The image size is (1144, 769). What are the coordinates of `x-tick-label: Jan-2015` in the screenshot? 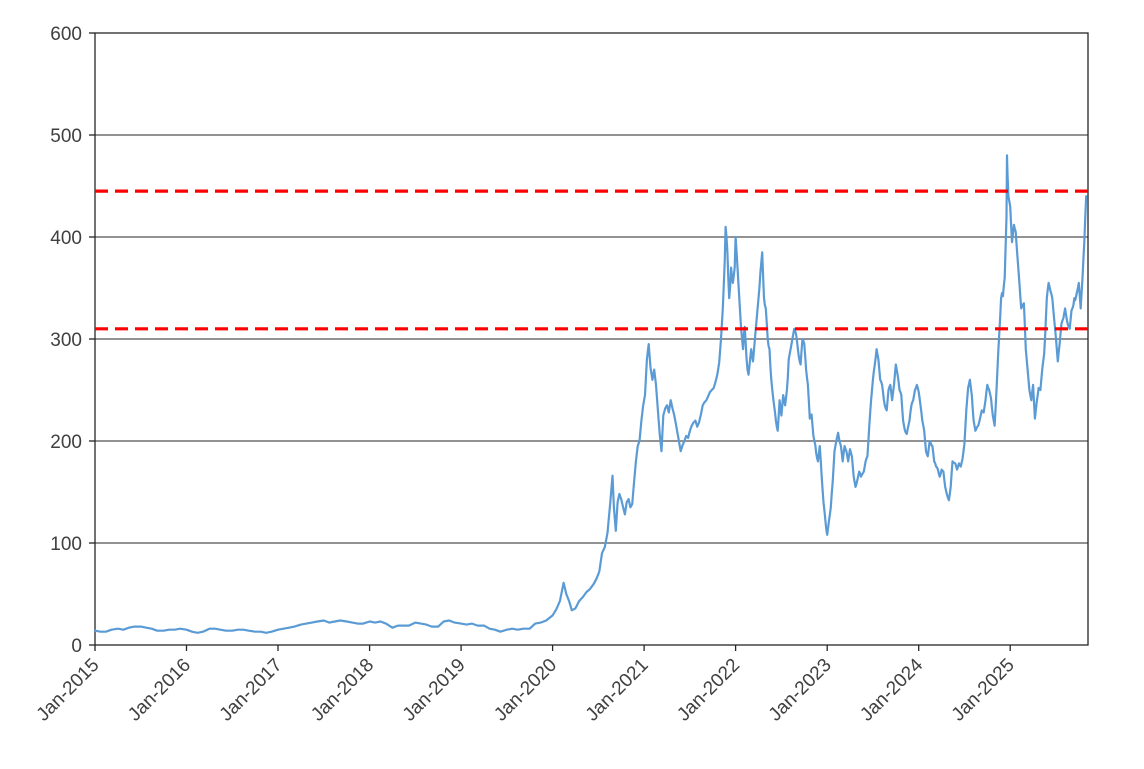 It's located at (68, 690).